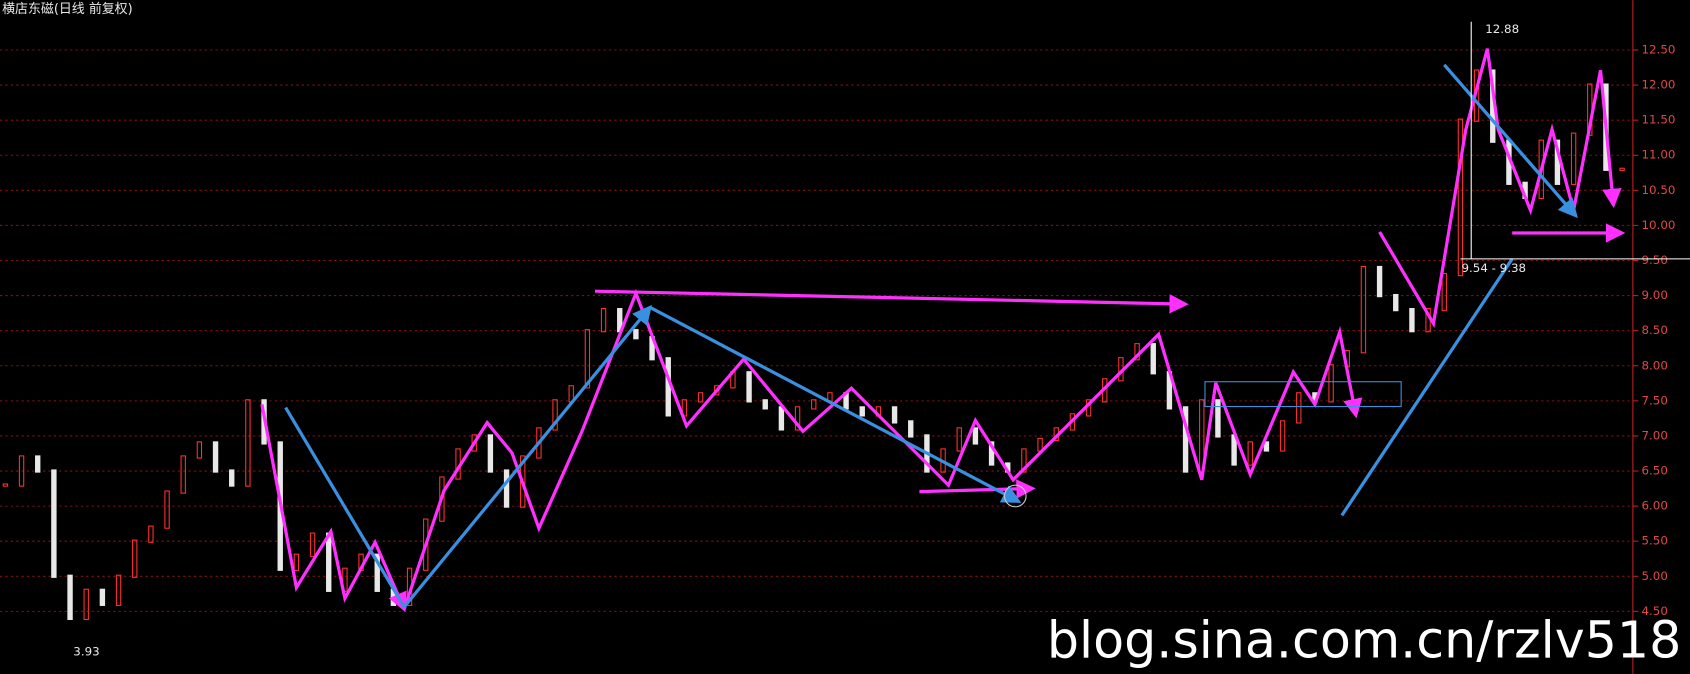 Image resolution: width=1690 pixels, height=674 pixels. I want to click on y-tick-label: 6.50, so click(1654, 471).